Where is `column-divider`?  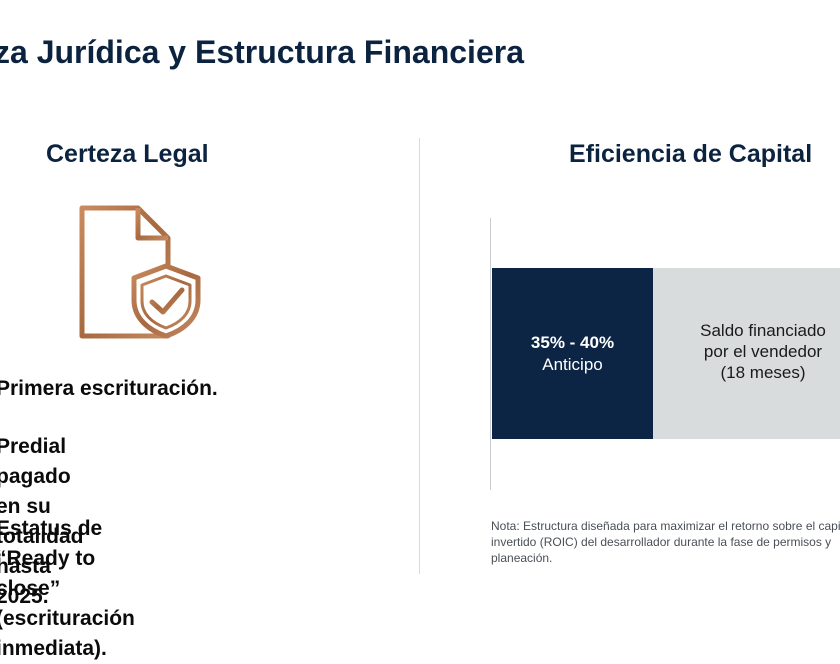
column-divider is located at coordinates (419, 356).